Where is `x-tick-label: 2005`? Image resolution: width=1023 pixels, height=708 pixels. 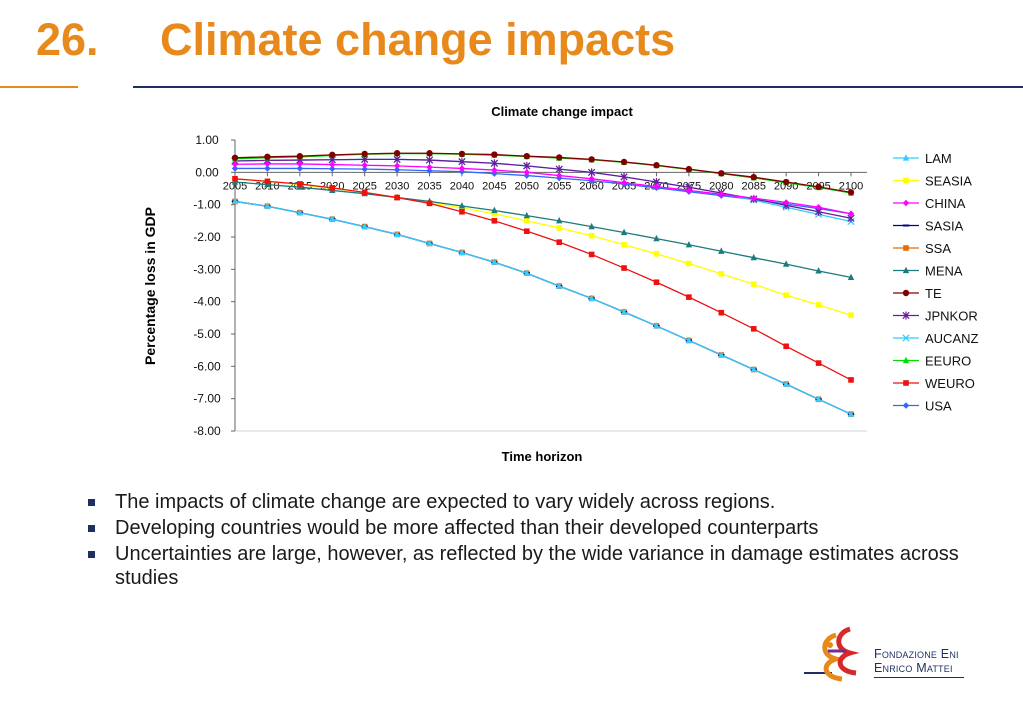
x-tick-label: 2005 is located at coordinates (235, 186).